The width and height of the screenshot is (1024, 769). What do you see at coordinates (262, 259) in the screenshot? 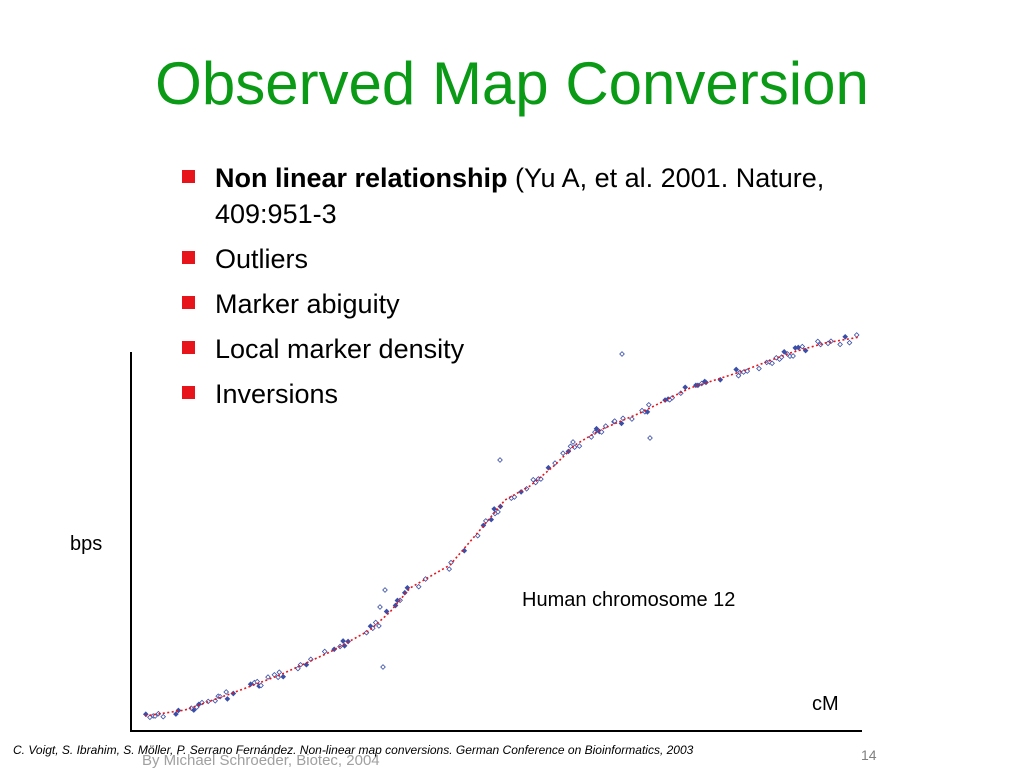
I see `bullet-text: Outliers` at bounding box center [262, 259].